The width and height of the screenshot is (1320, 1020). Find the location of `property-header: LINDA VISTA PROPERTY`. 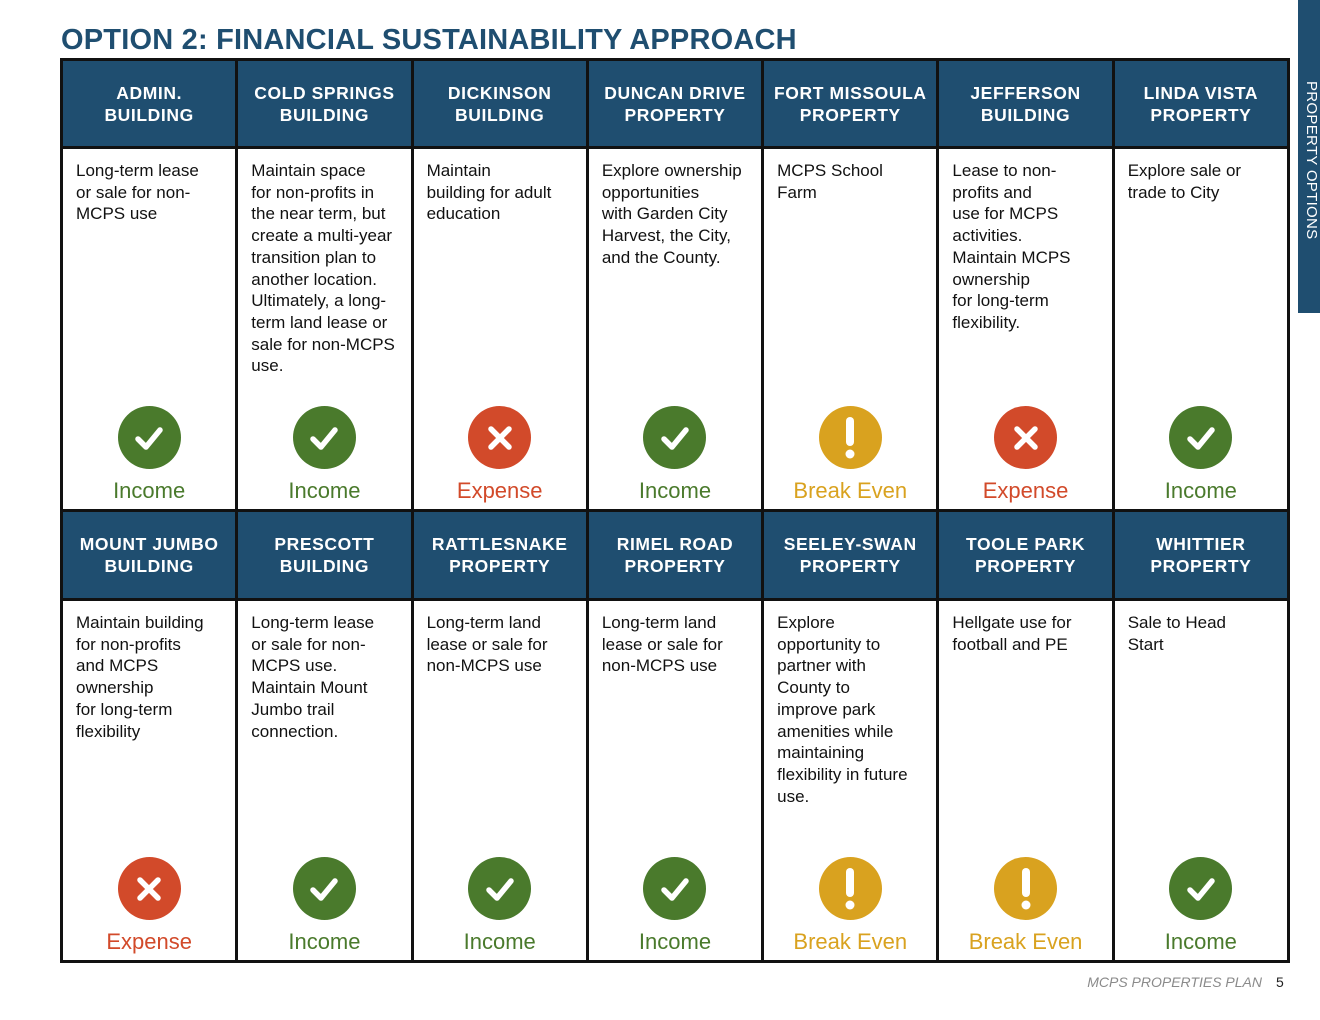

property-header: LINDA VISTA PROPERTY is located at coordinates (1200, 103).